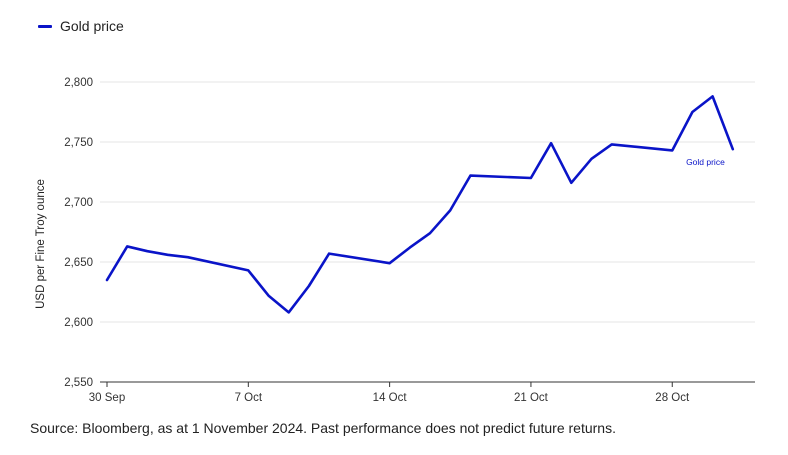 The width and height of the screenshot is (788, 455). Describe the element at coordinates (78, 323) in the screenshot. I see `y-tick-label: 2,600` at that location.